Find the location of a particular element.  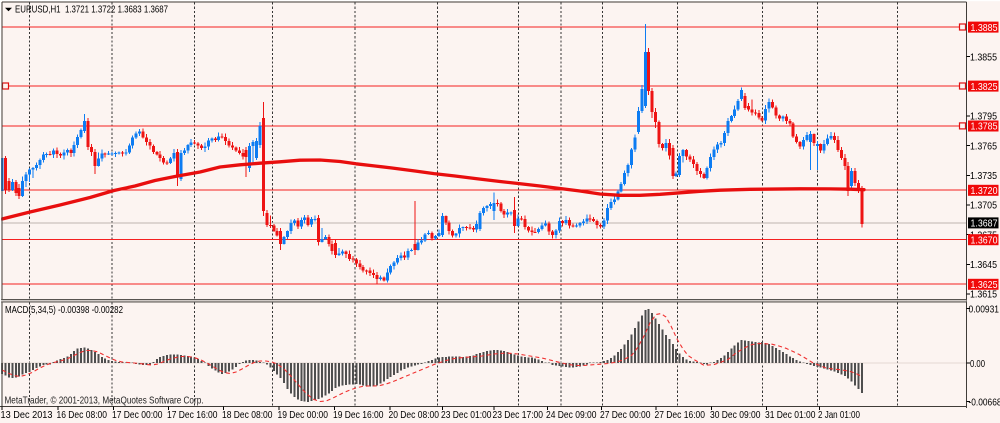

svg-text: 1.3825 is located at coordinates (984, 87).